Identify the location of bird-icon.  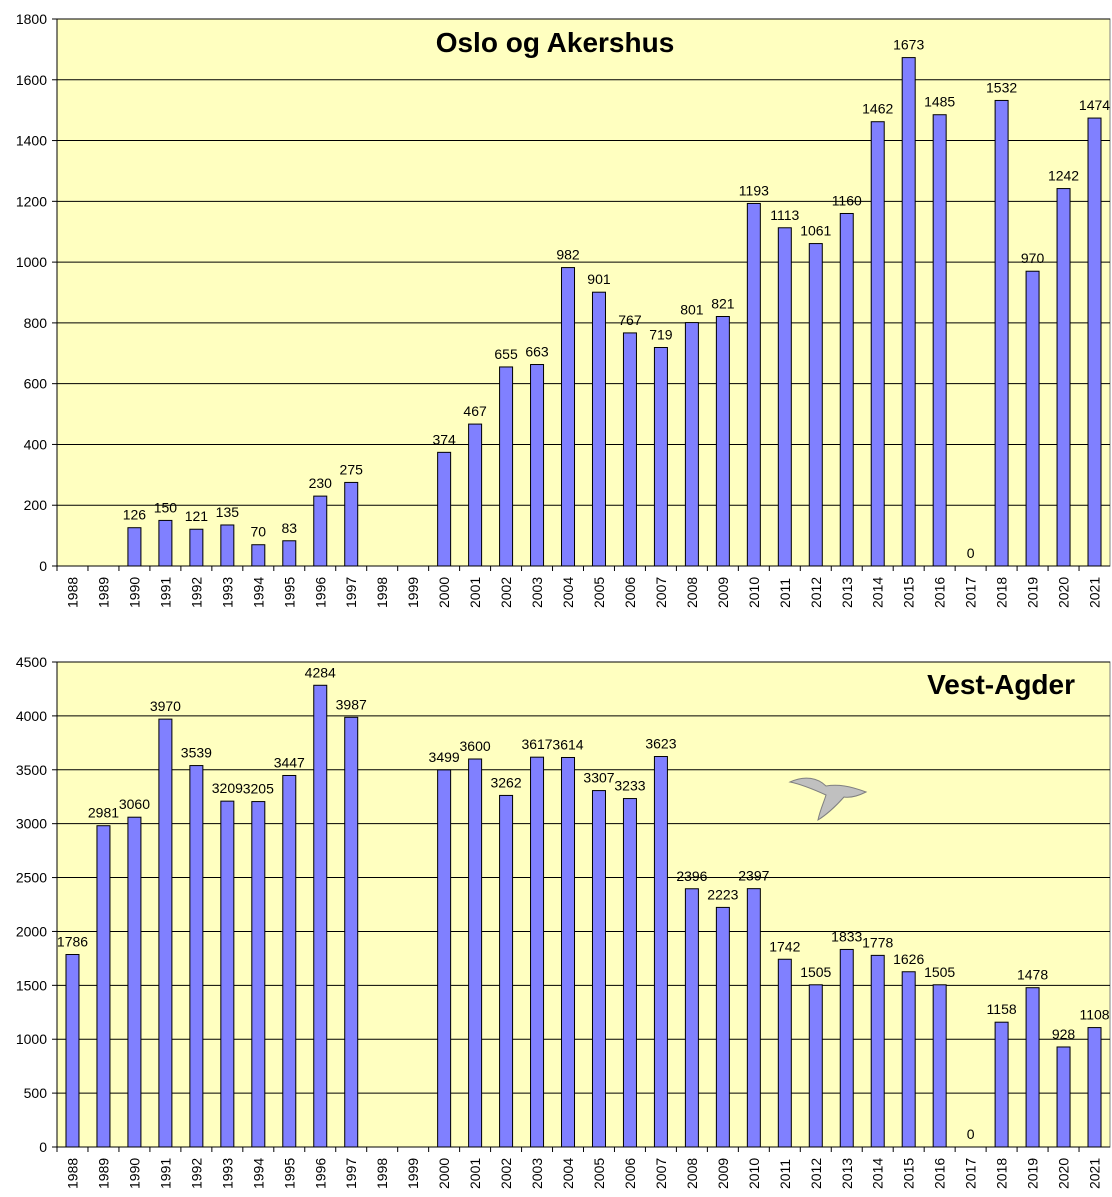
(828, 799).